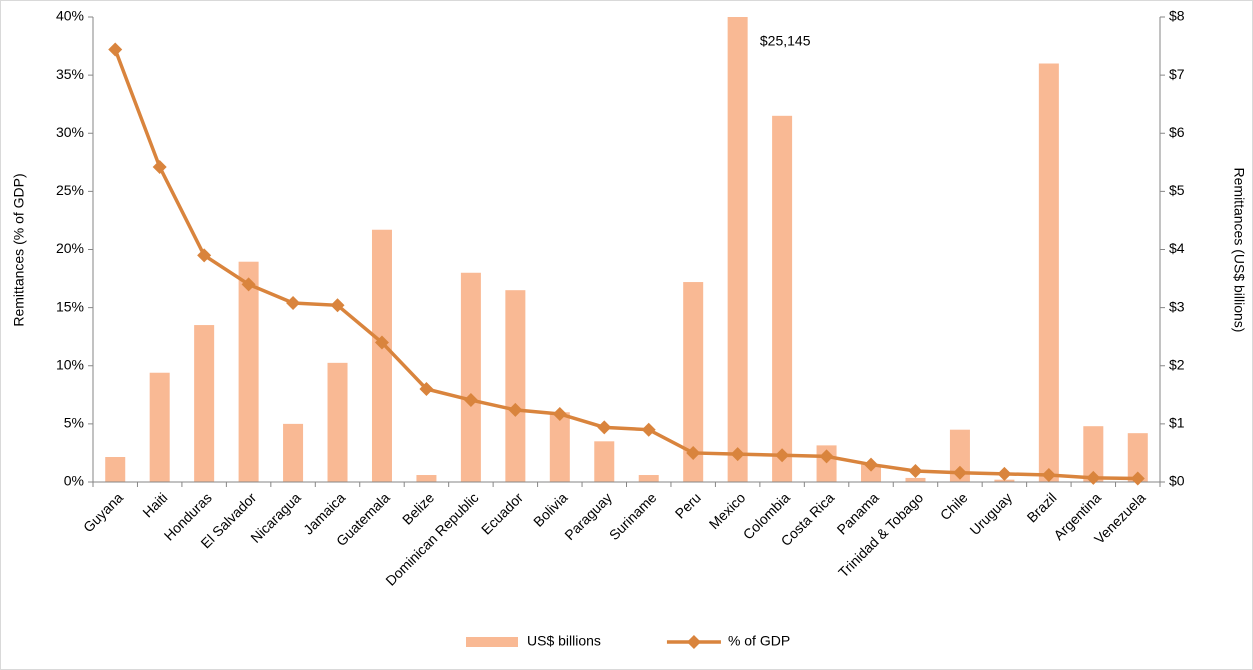 This screenshot has height=670, width=1253. I want to click on y2-tick-label: $7, so click(1177, 74).